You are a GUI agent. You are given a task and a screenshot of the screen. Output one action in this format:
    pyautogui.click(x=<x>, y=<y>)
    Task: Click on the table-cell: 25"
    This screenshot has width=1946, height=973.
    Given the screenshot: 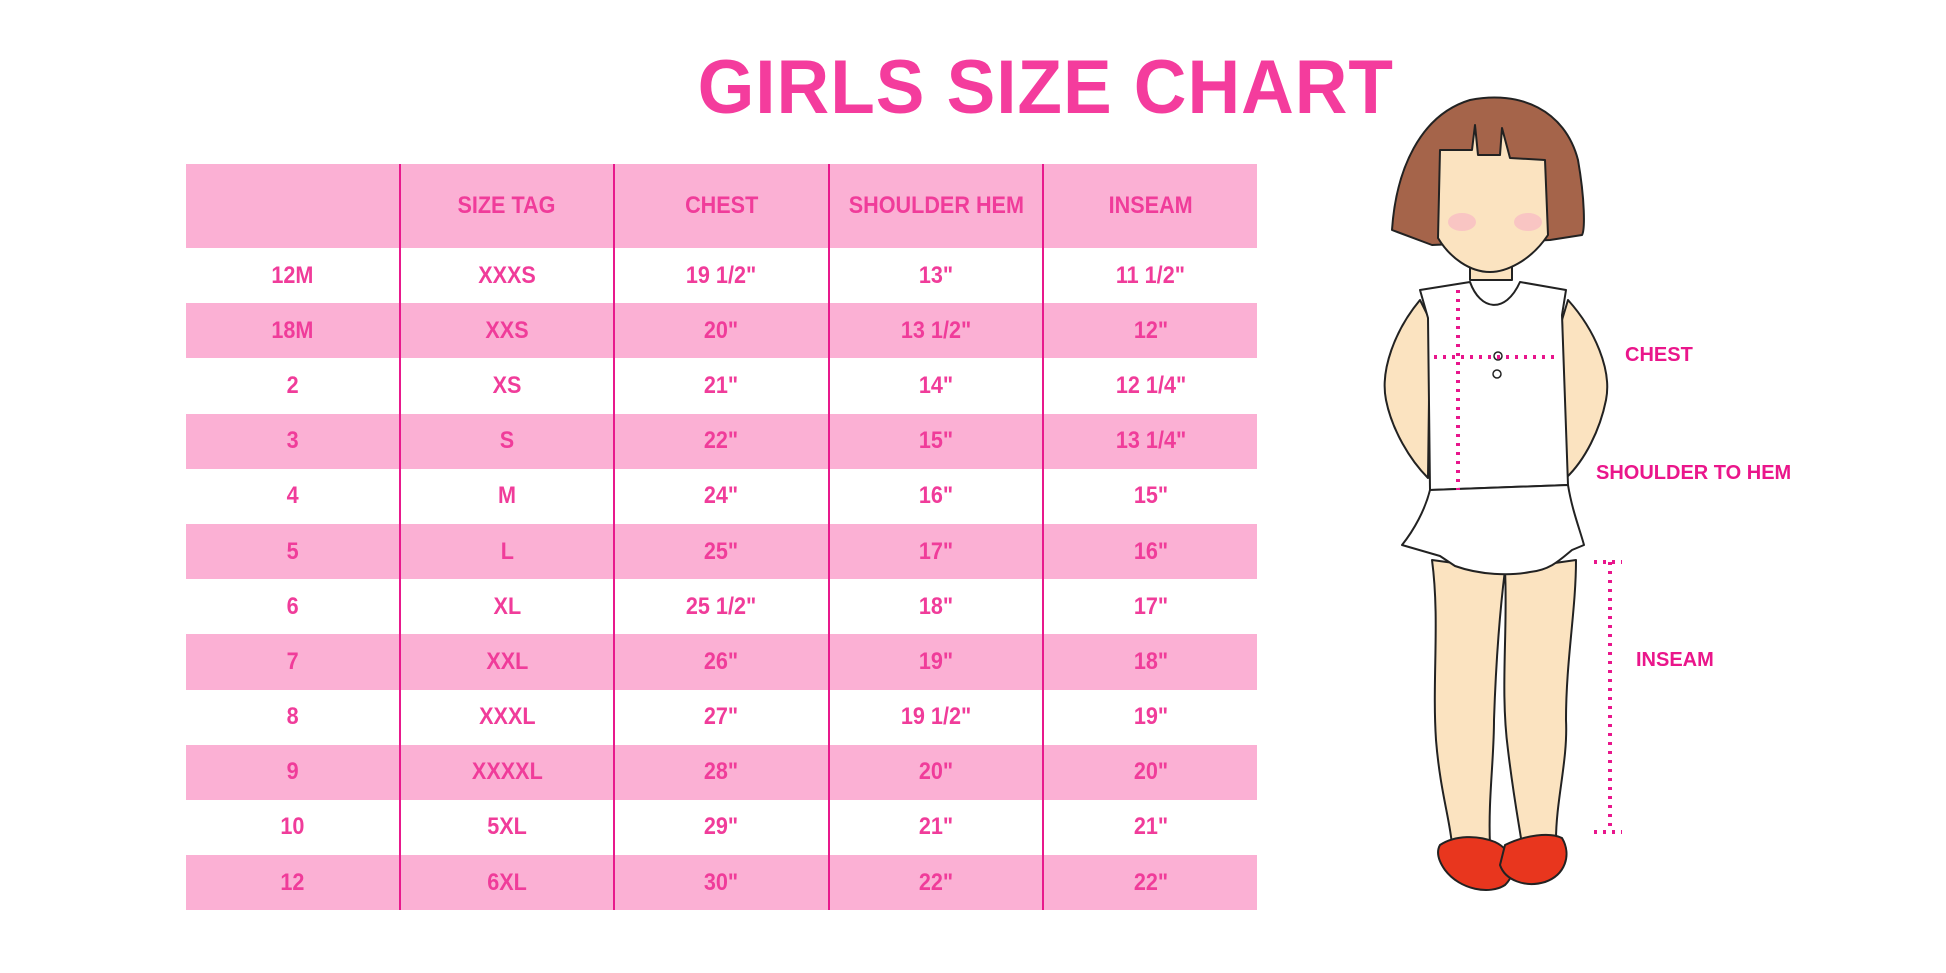 What is the action you would take?
    pyautogui.click(x=720, y=551)
    